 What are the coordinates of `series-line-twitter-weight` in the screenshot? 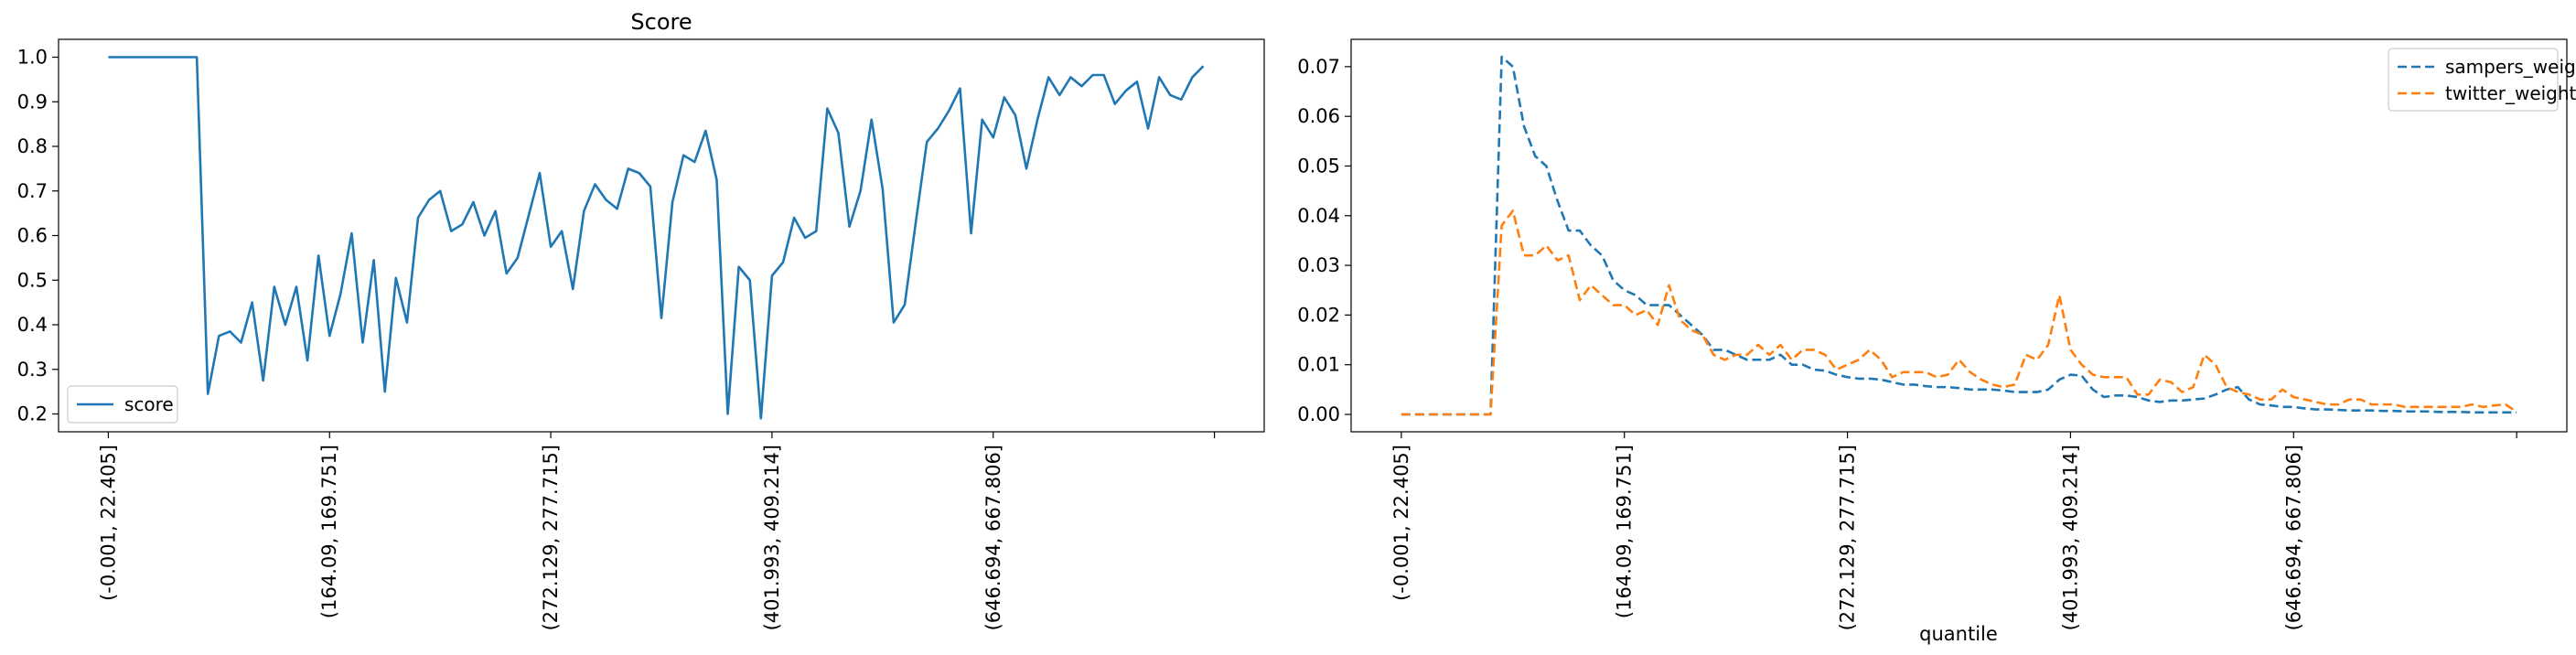 It's located at (1959, 313).